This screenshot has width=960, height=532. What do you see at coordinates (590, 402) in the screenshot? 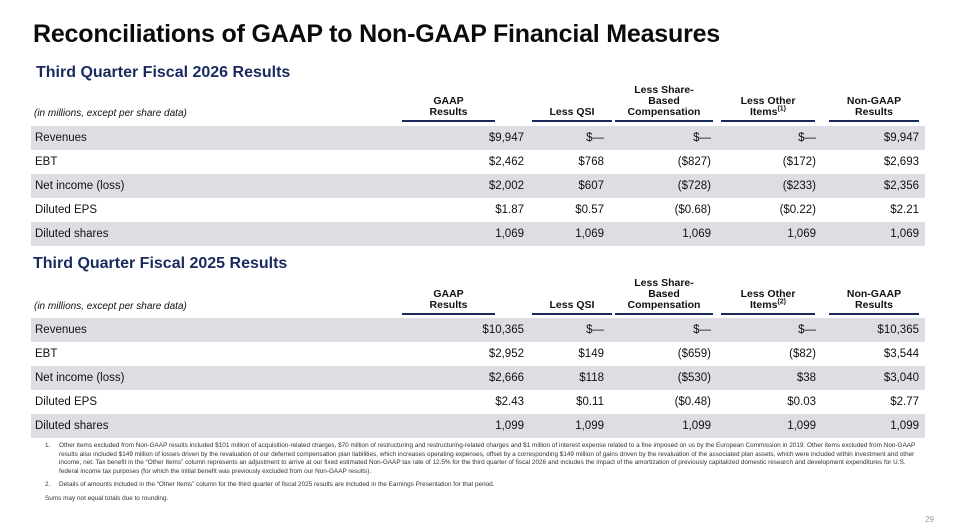
I see `cell: $0.11` at bounding box center [590, 402].